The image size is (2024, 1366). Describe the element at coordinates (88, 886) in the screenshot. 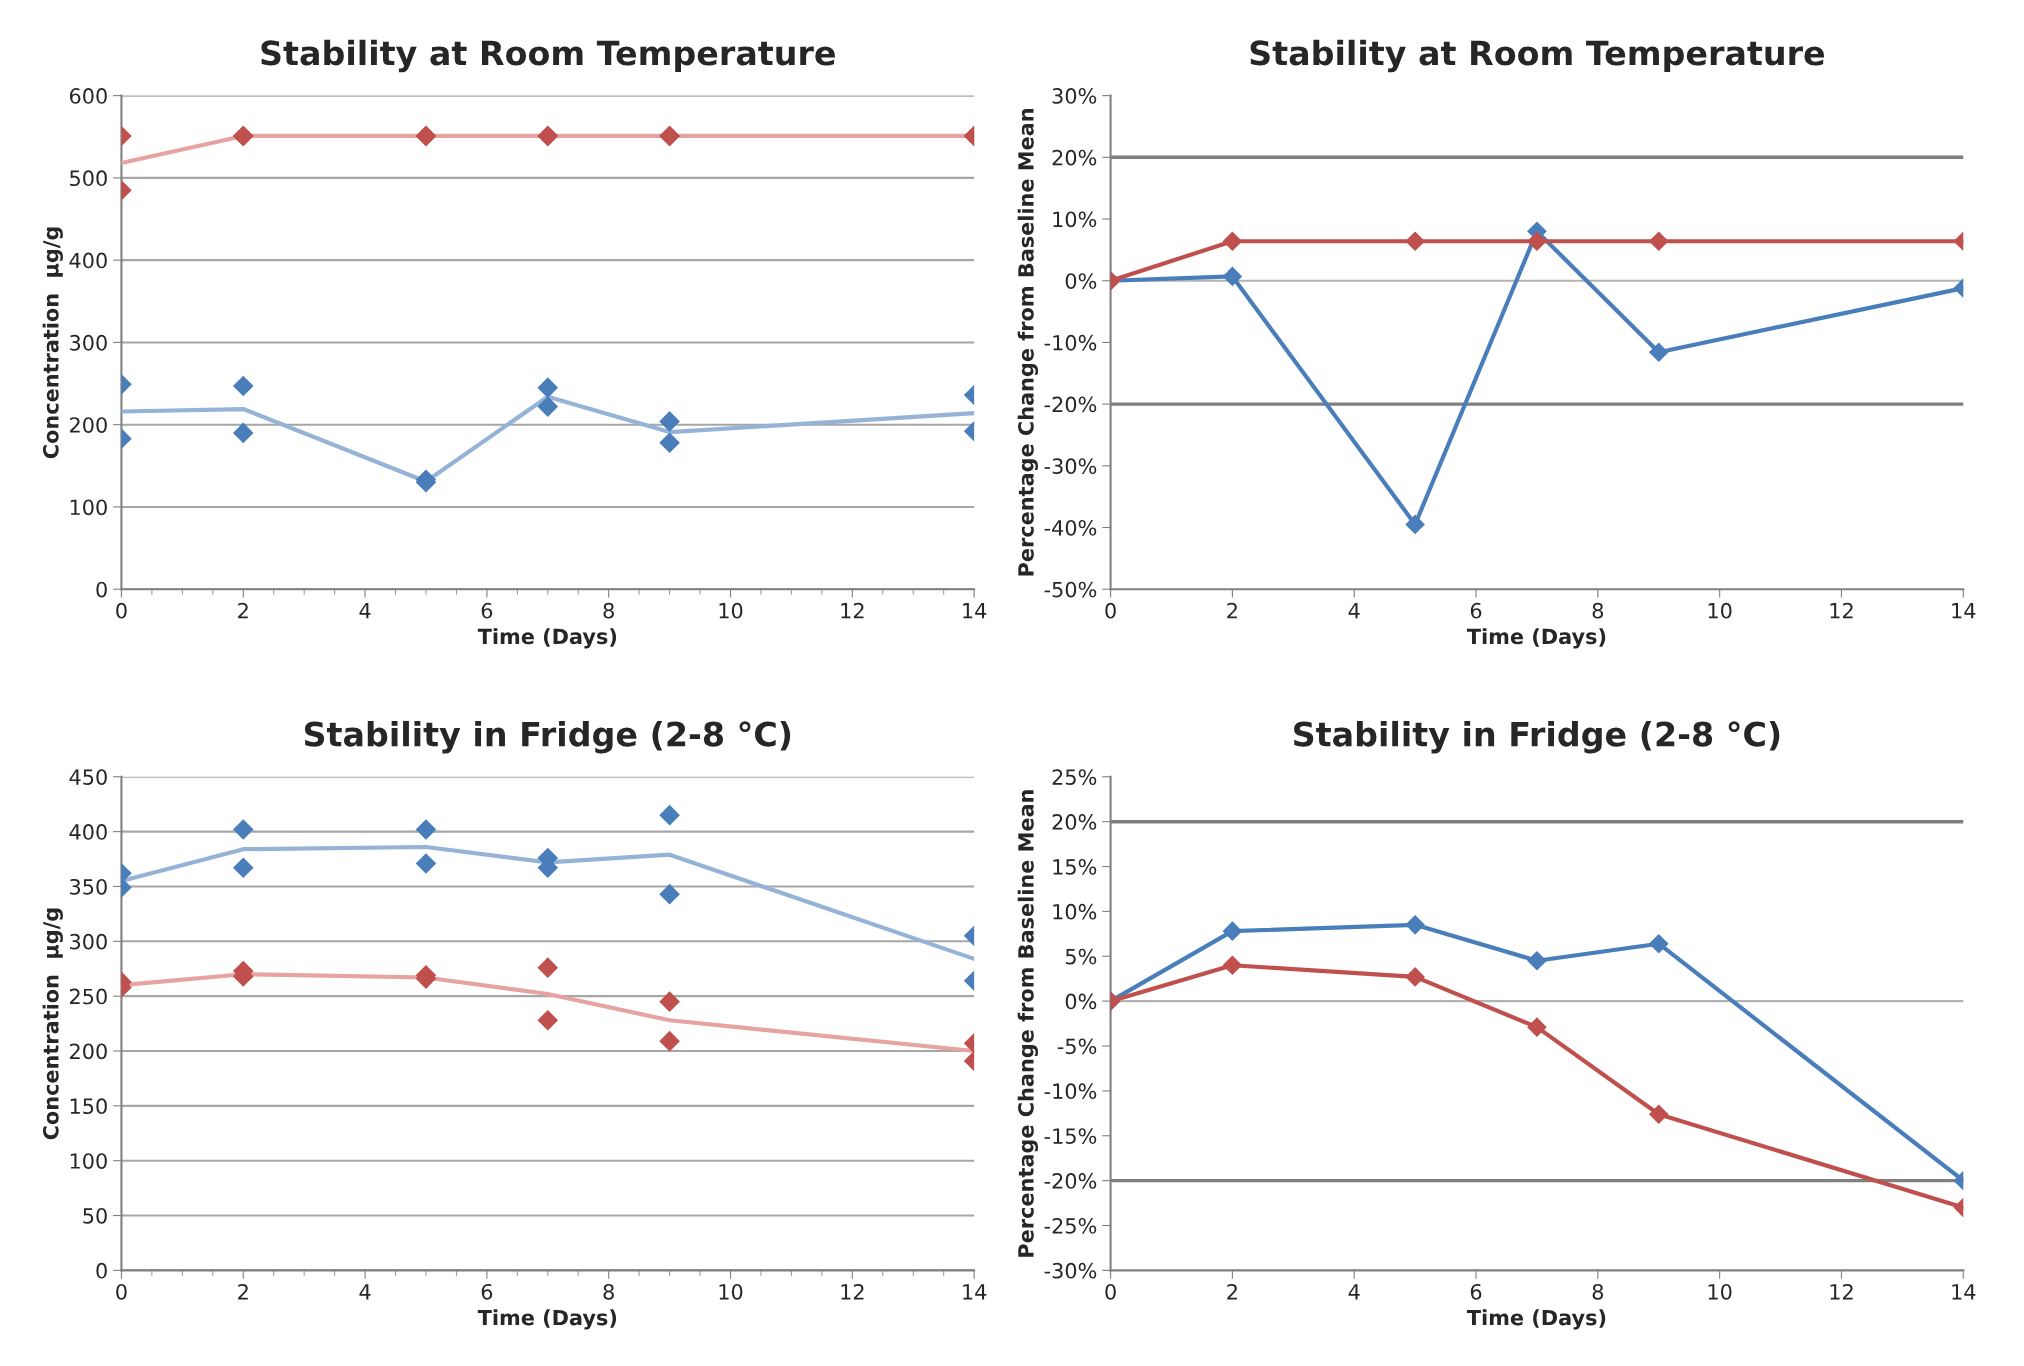

I see `y-tick-label: 350` at that location.